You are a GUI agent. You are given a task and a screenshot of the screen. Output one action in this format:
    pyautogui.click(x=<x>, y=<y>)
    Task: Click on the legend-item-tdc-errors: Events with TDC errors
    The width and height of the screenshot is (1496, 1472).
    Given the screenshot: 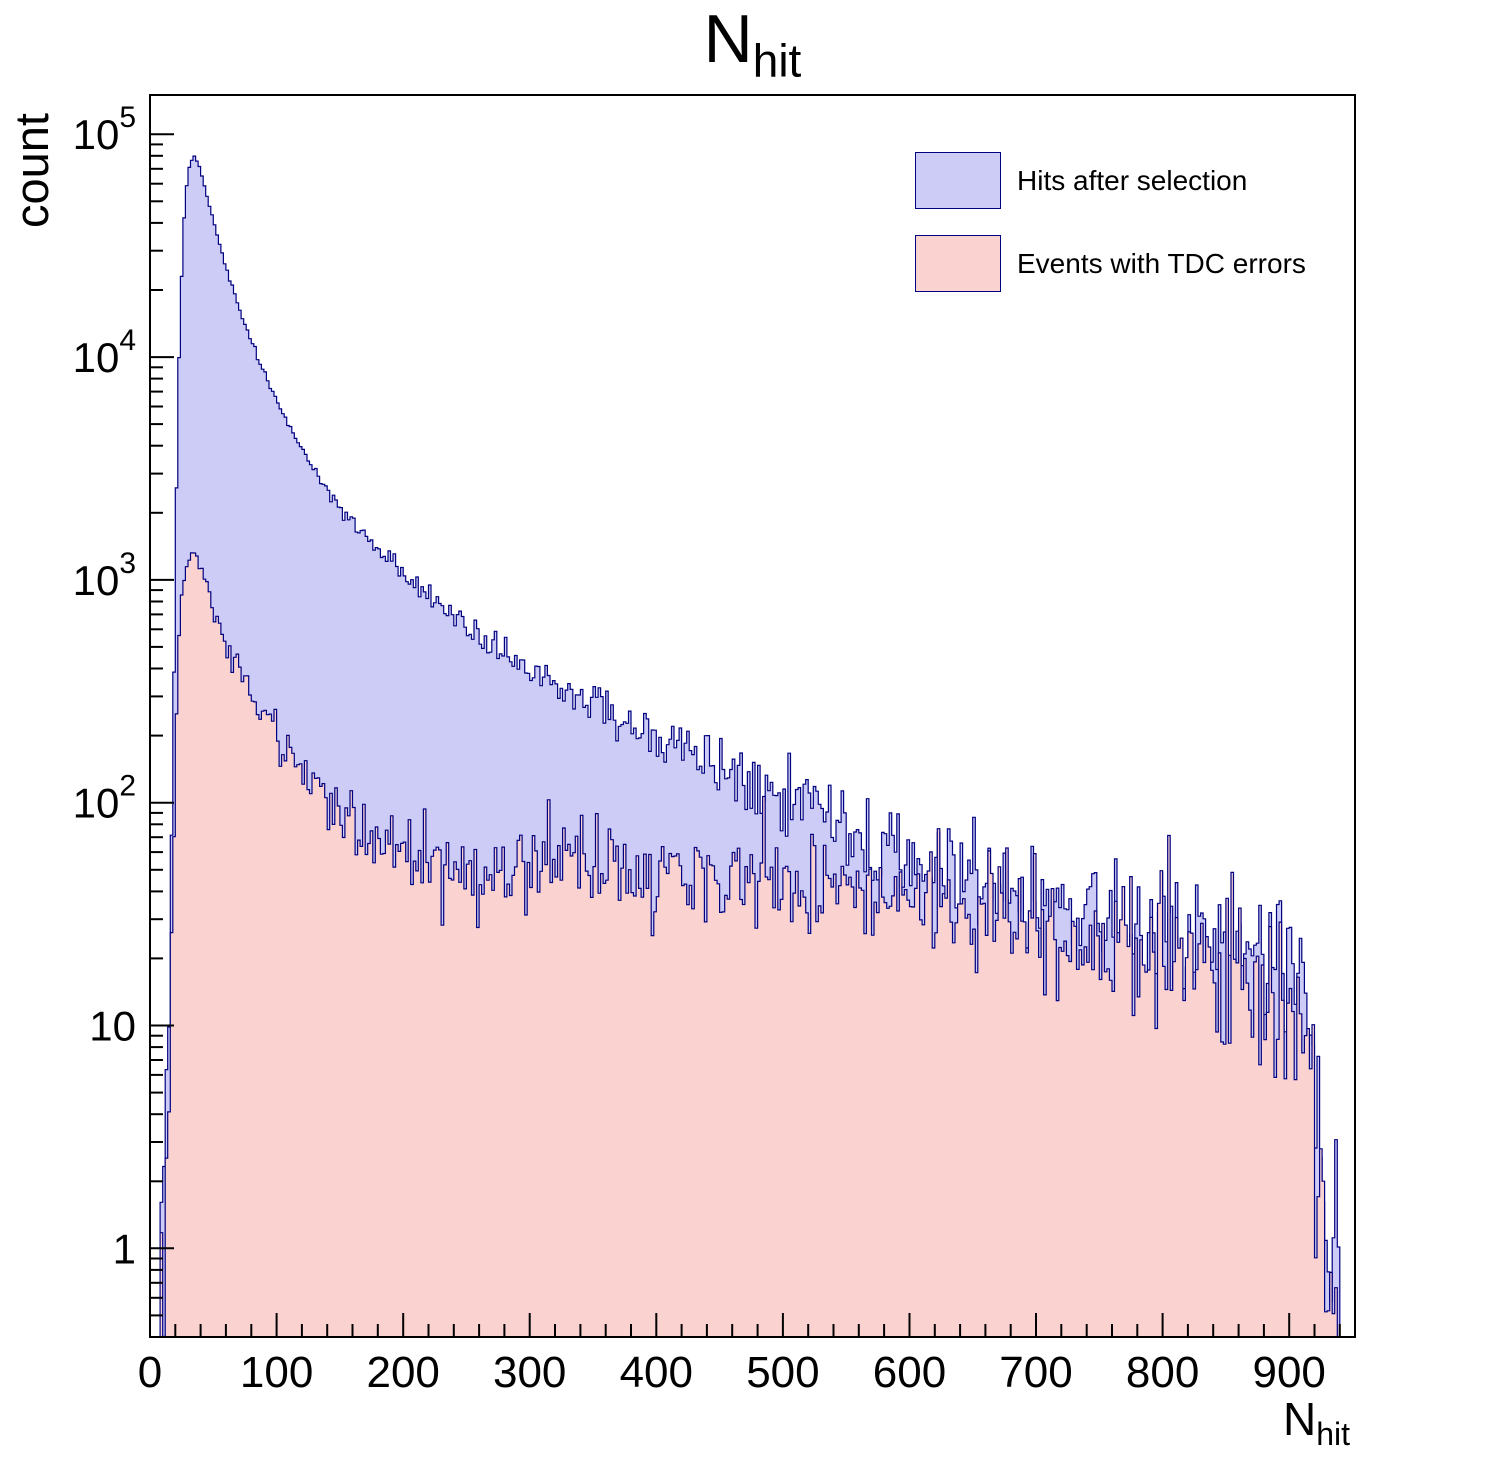 What is the action you would take?
    pyautogui.click(x=1110, y=263)
    